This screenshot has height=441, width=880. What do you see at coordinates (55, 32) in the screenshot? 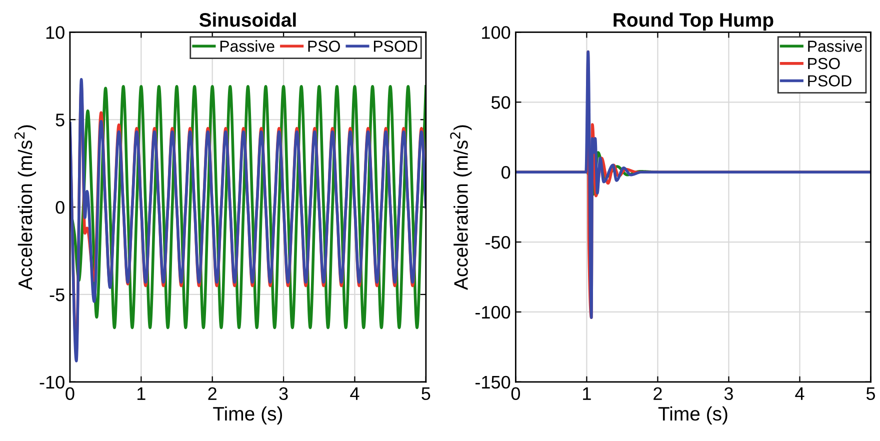
I see `y-tick-label: 10` at bounding box center [55, 32].